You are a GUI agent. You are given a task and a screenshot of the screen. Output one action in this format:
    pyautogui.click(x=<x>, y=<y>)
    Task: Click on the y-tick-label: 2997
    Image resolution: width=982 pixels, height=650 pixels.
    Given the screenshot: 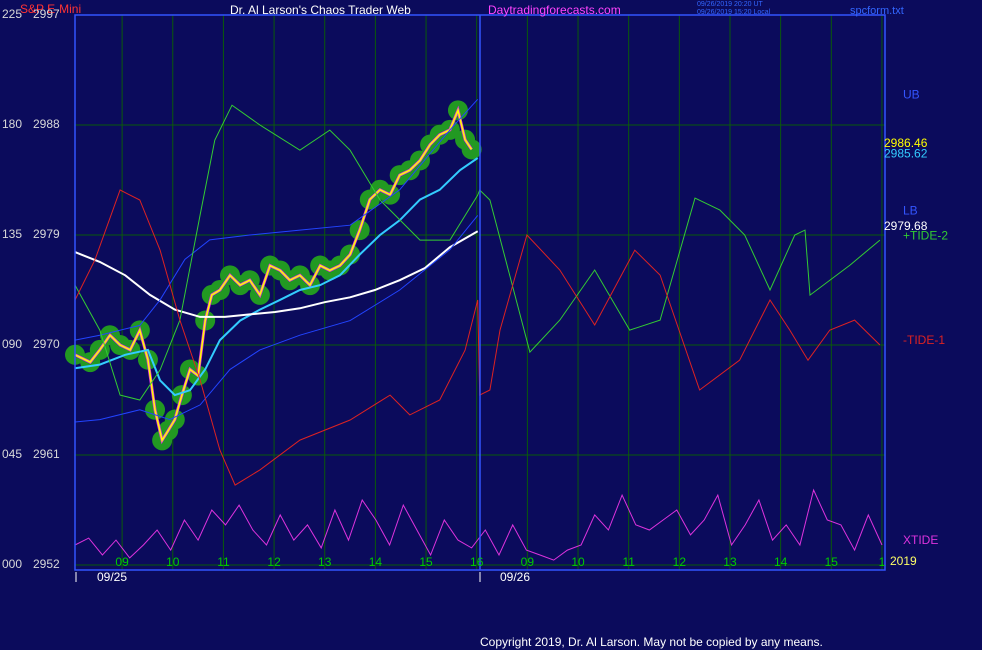 What is the action you would take?
    pyautogui.click(x=46, y=14)
    